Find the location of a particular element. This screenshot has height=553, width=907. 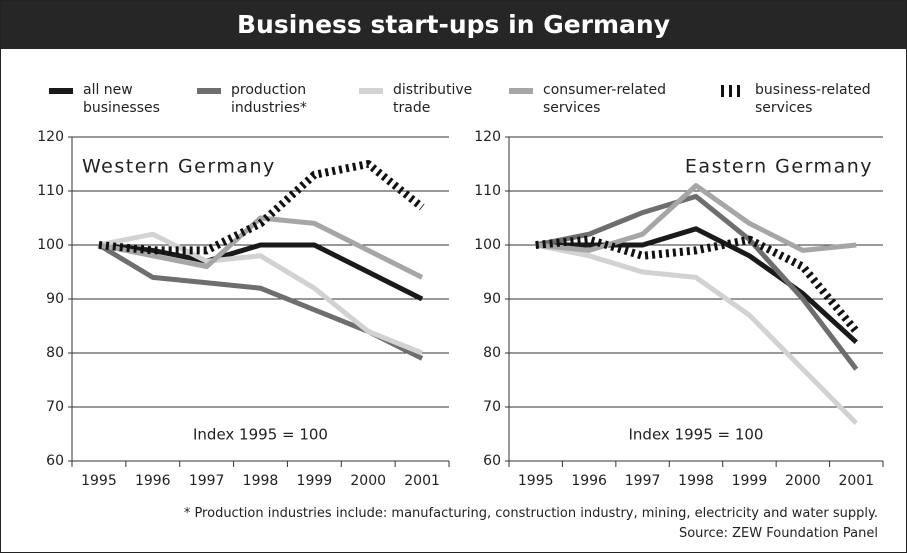

legend-label: all new businesses is located at coordinates (121, 99).